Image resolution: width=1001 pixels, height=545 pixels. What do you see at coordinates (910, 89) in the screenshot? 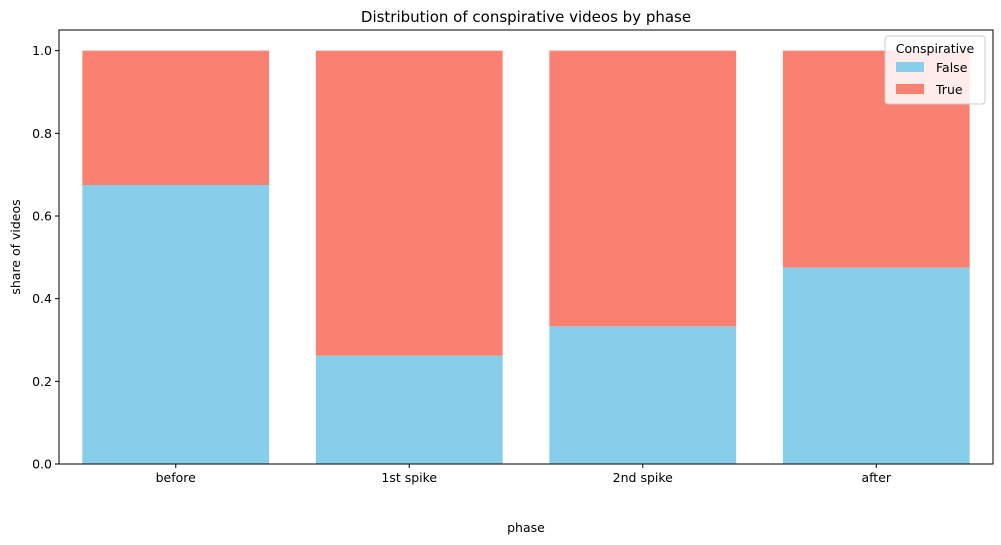
I see `legend-swatch-true` at bounding box center [910, 89].